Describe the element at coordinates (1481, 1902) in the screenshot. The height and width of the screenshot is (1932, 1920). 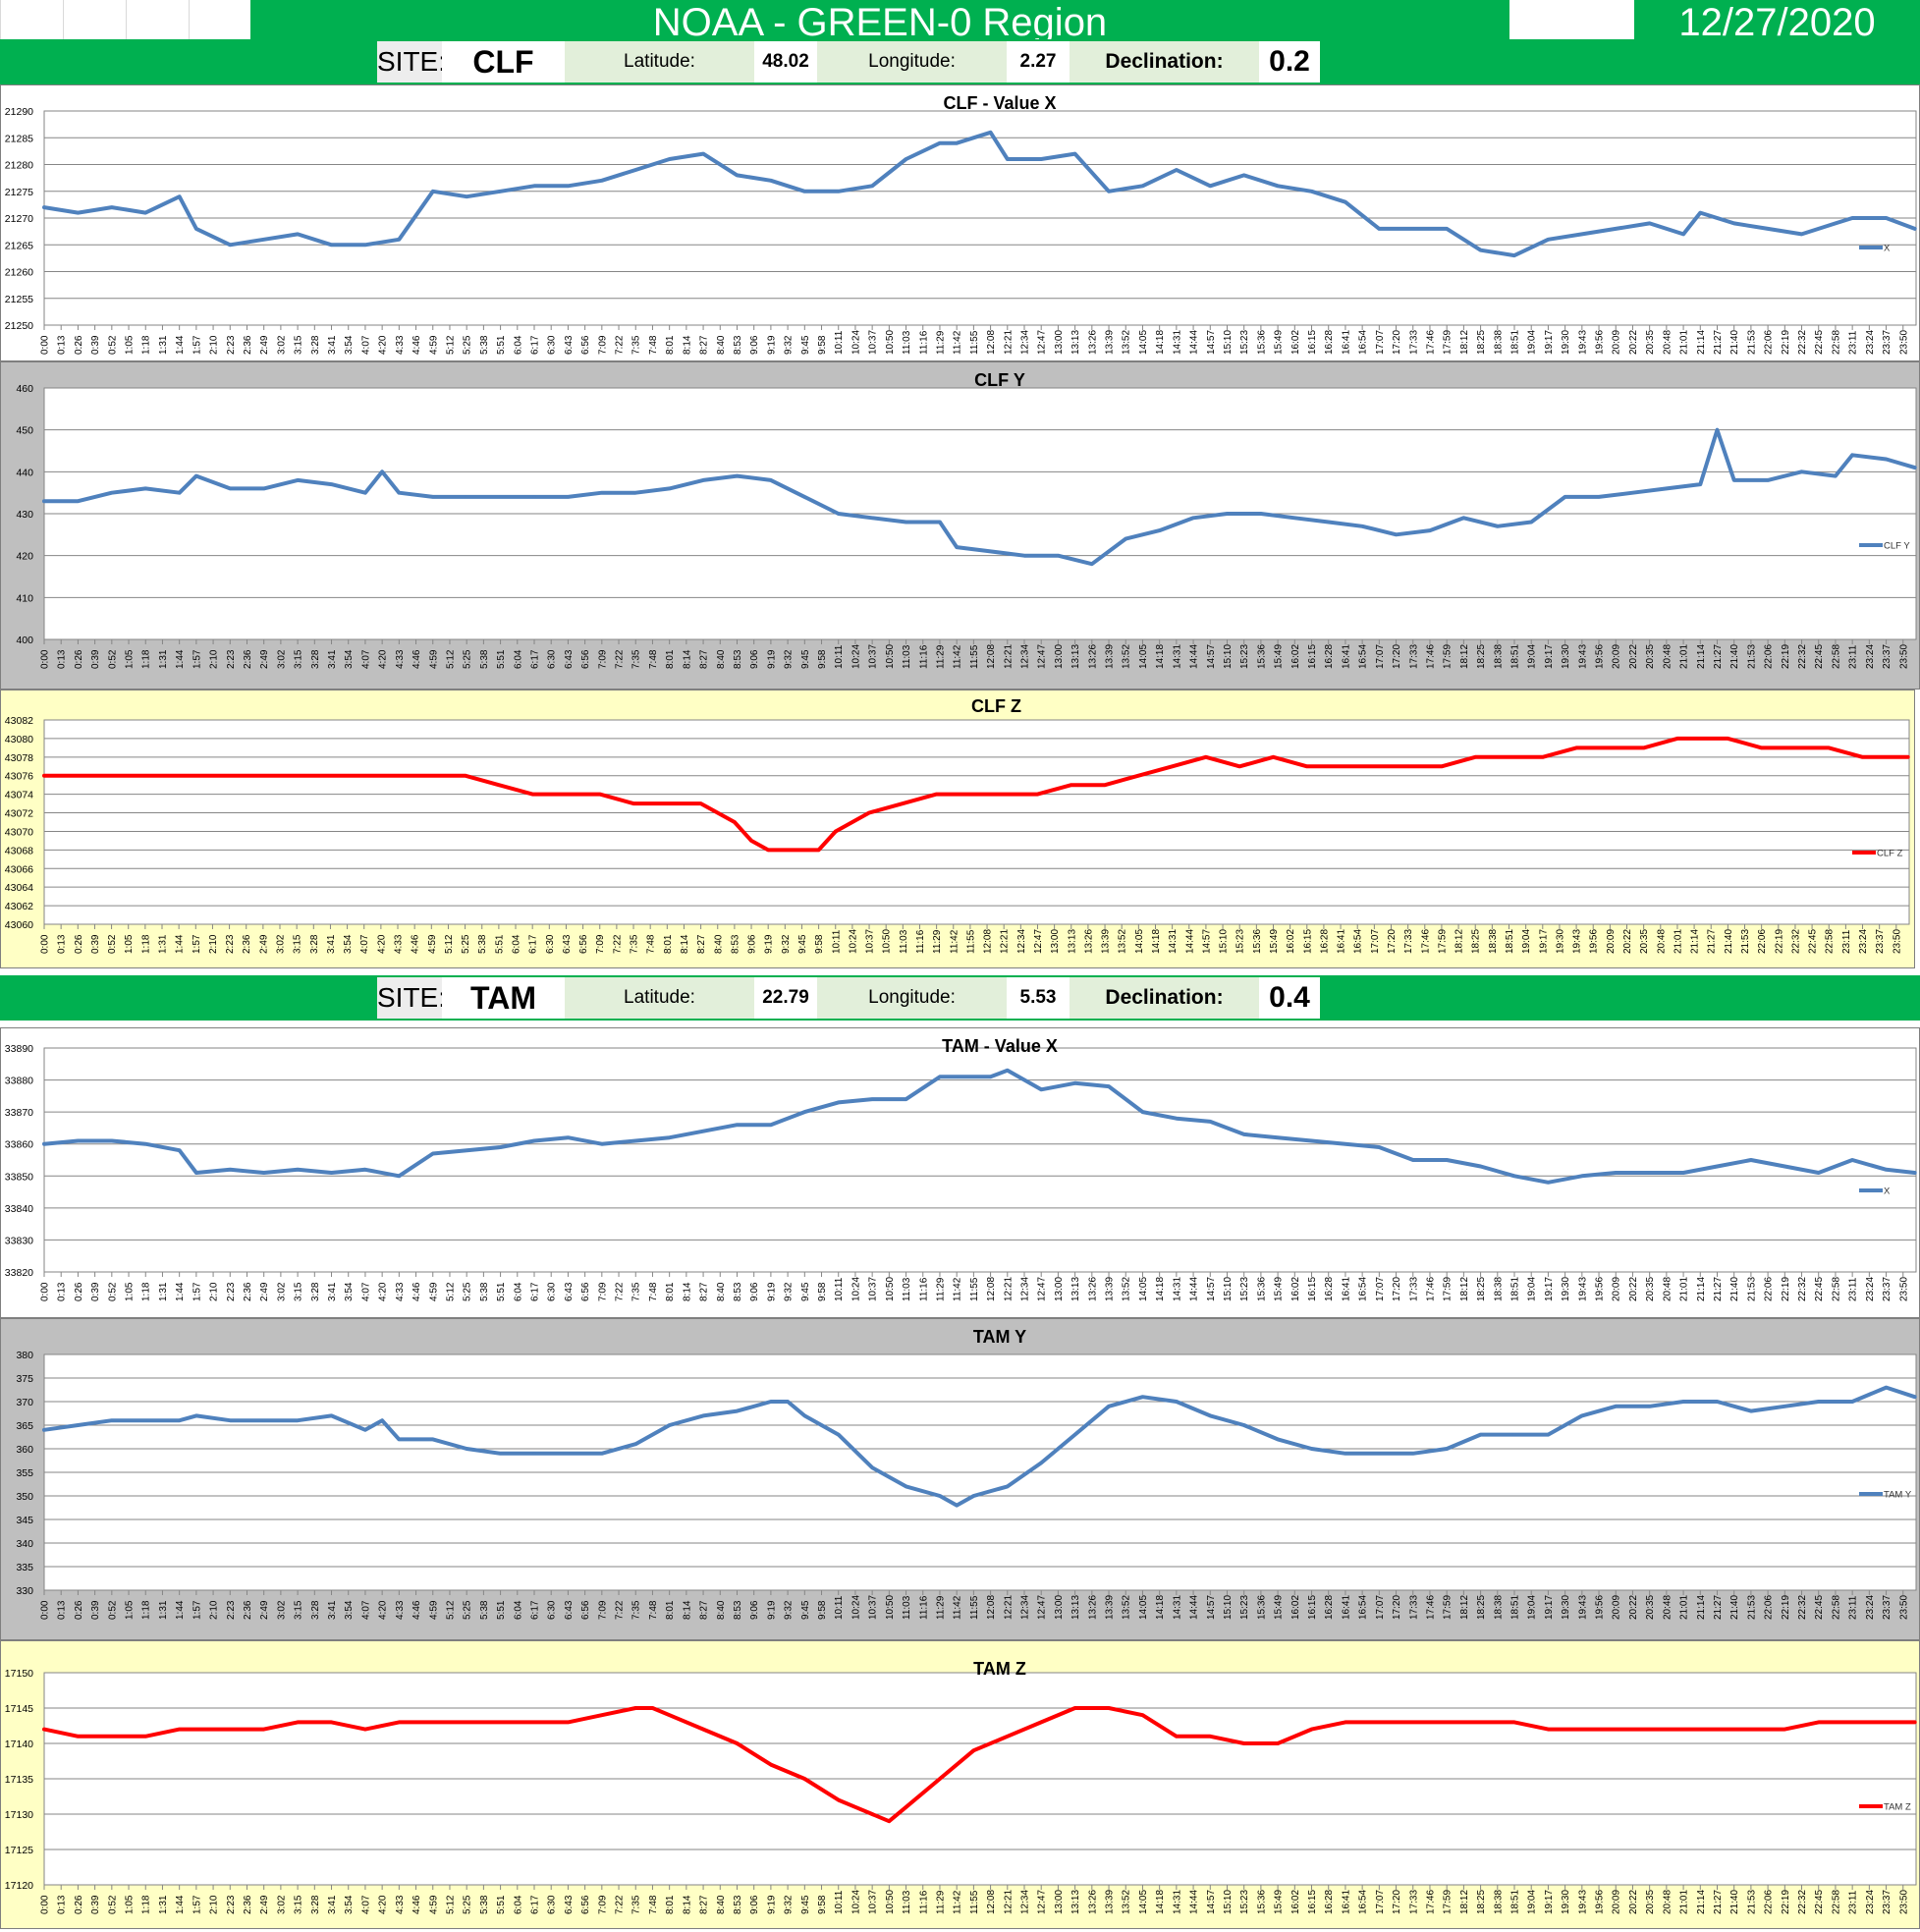
I see `x-tick-label: 18:25` at that location.